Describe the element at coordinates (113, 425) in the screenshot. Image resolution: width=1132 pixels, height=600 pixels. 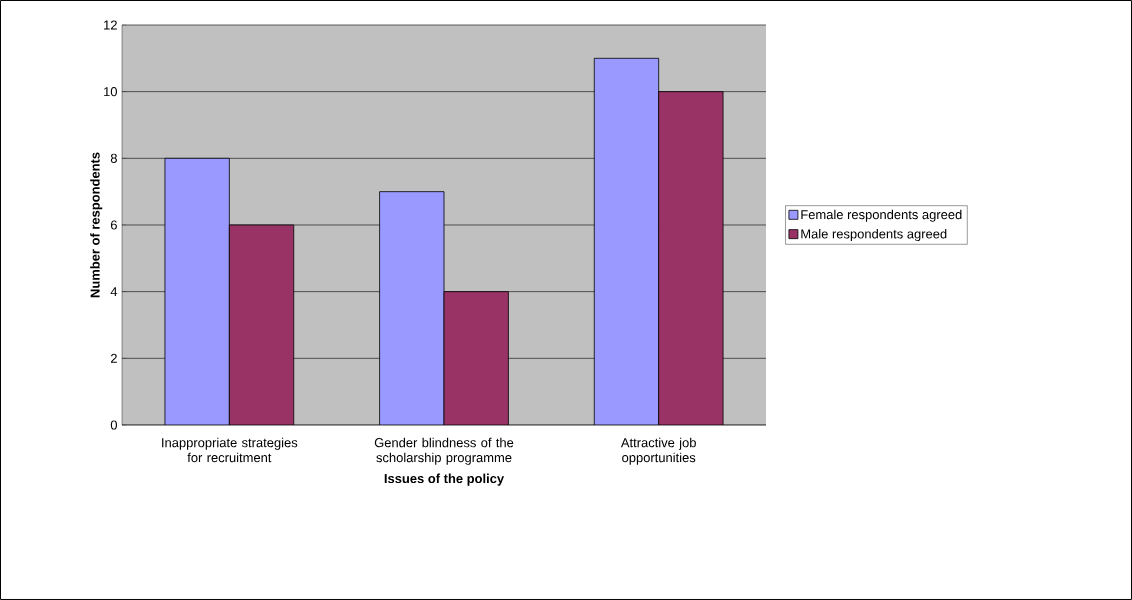
I see `y-tick-label: 0` at that location.